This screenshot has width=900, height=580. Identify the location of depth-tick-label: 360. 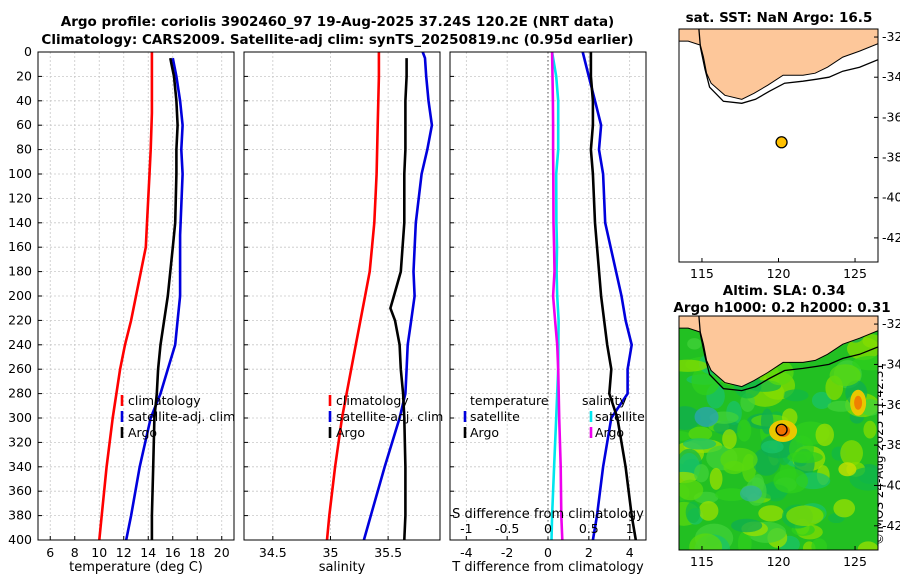
(20, 490).